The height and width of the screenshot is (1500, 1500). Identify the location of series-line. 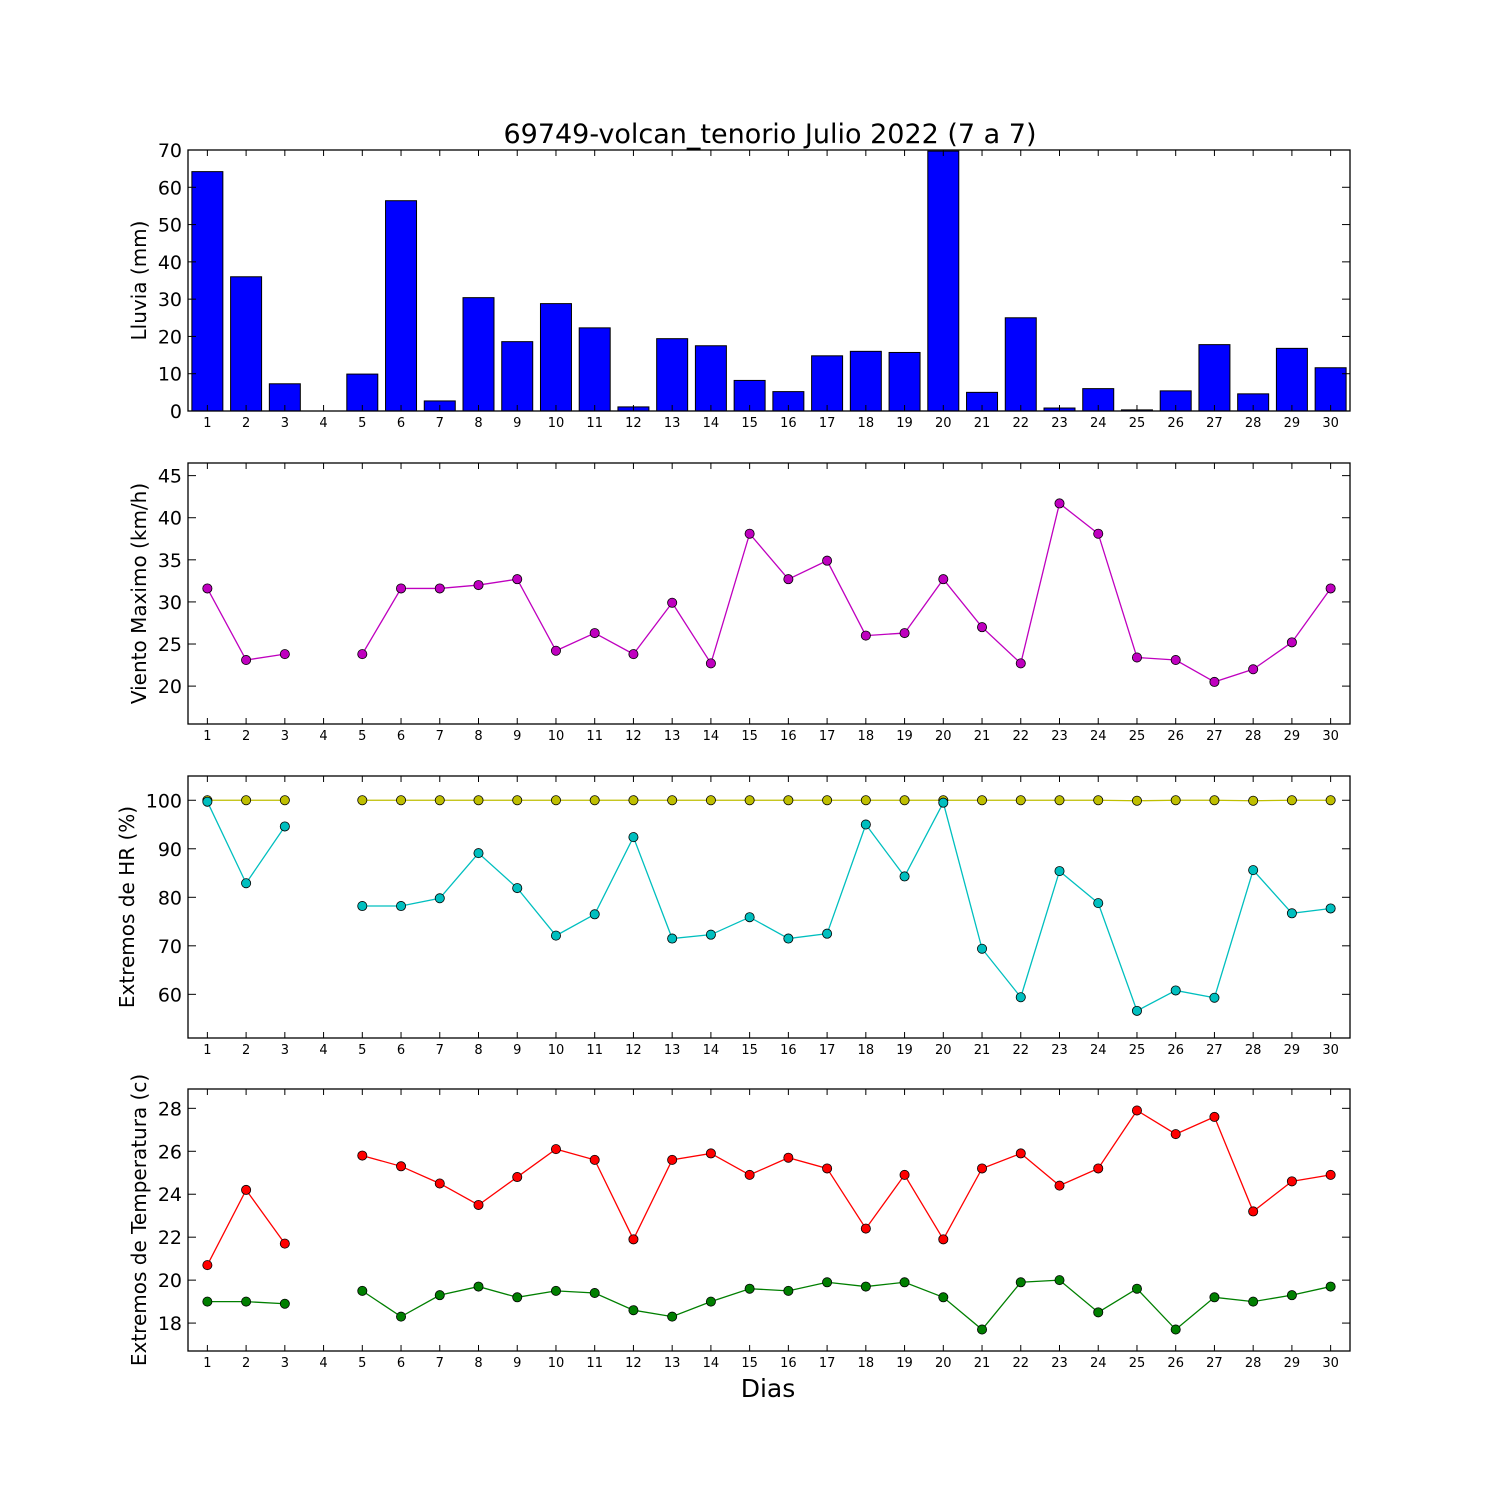
(768, 1187).